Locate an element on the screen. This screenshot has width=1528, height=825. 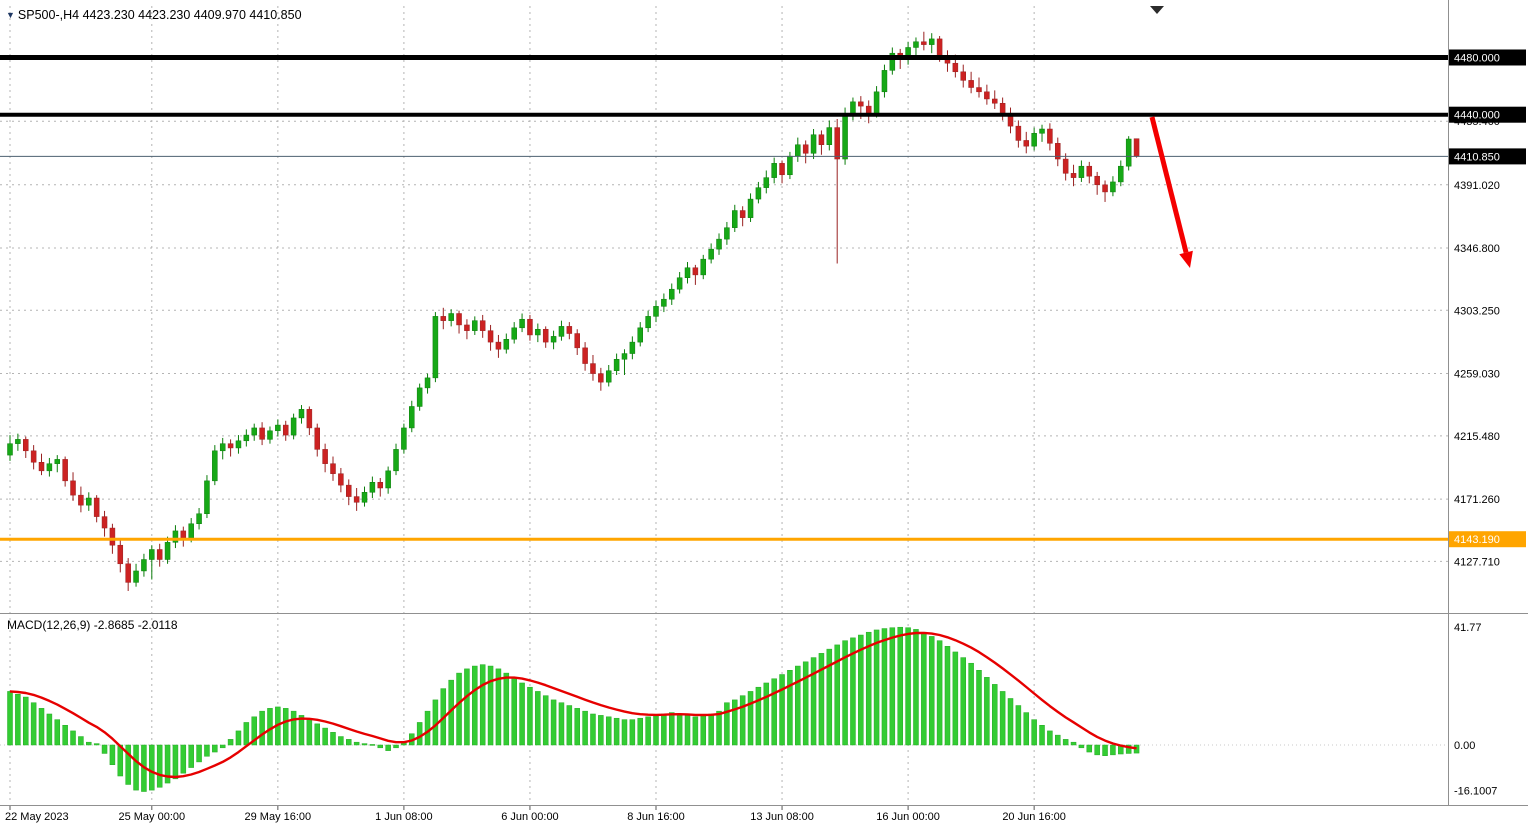
price-scale-background is located at coordinates (1488, 412).